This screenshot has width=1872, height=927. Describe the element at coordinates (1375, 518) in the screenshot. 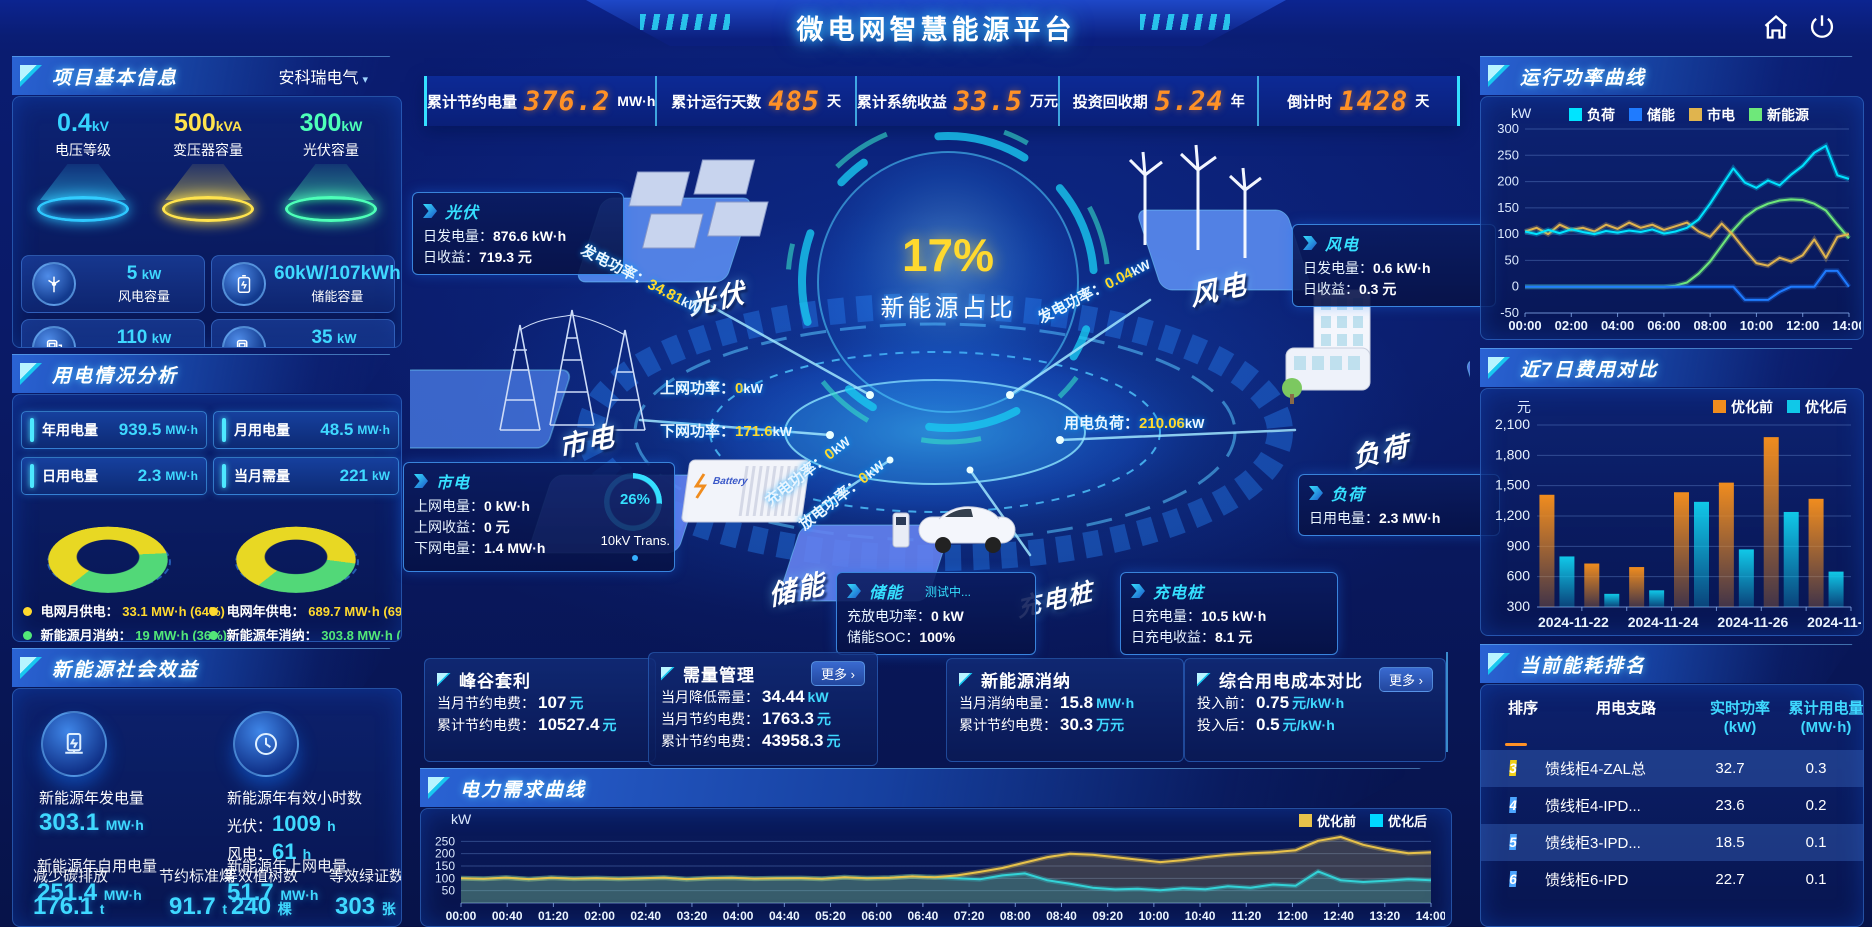

I see `info-row: 日用电量：2.3 MW·h` at that location.